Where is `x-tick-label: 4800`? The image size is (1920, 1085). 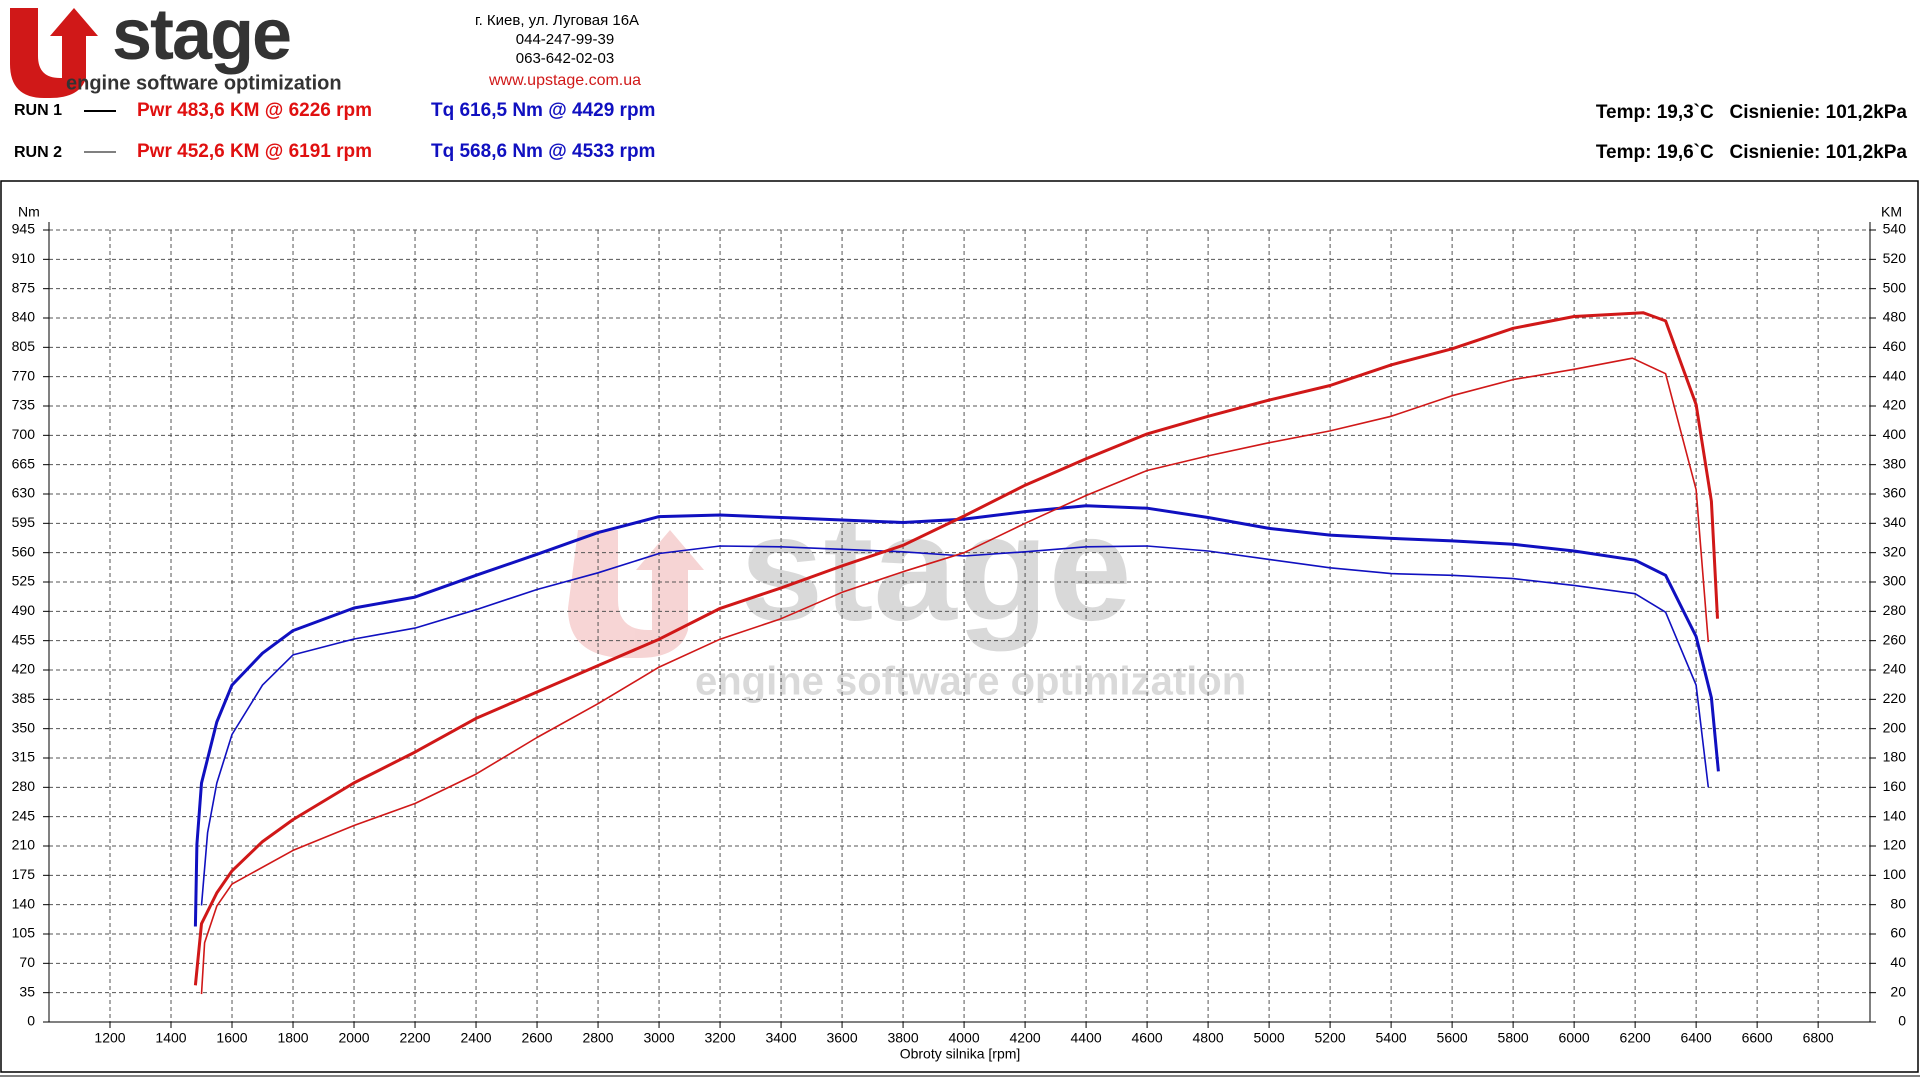
x-tick-label: 4800 is located at coordinates (1208, 1038).